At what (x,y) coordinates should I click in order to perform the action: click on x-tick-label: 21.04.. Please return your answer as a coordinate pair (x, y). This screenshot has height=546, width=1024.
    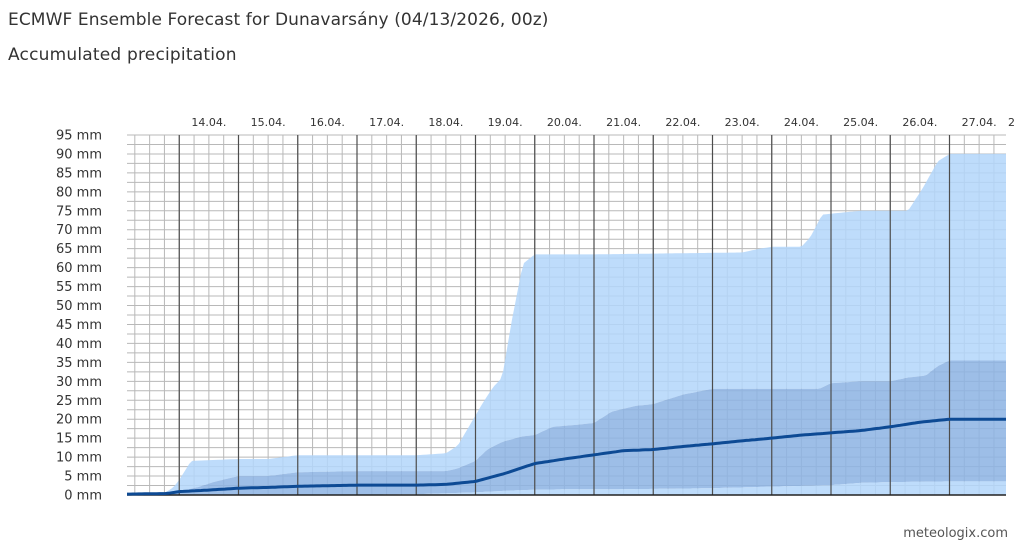
    Looking at the image, I should click on (623, 122).